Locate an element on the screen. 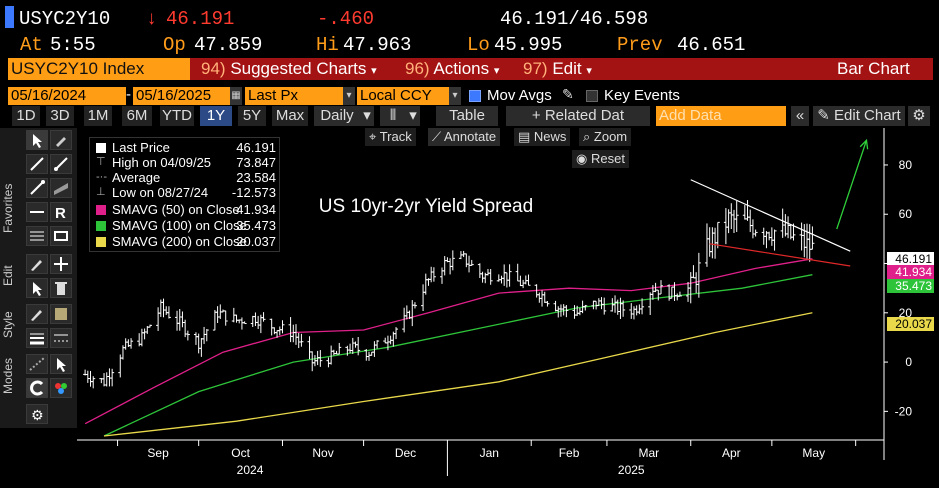 The width and height of the screenshot is (939, 488). add-data-placeholder: Add Data is located at coordinates (690, 115).